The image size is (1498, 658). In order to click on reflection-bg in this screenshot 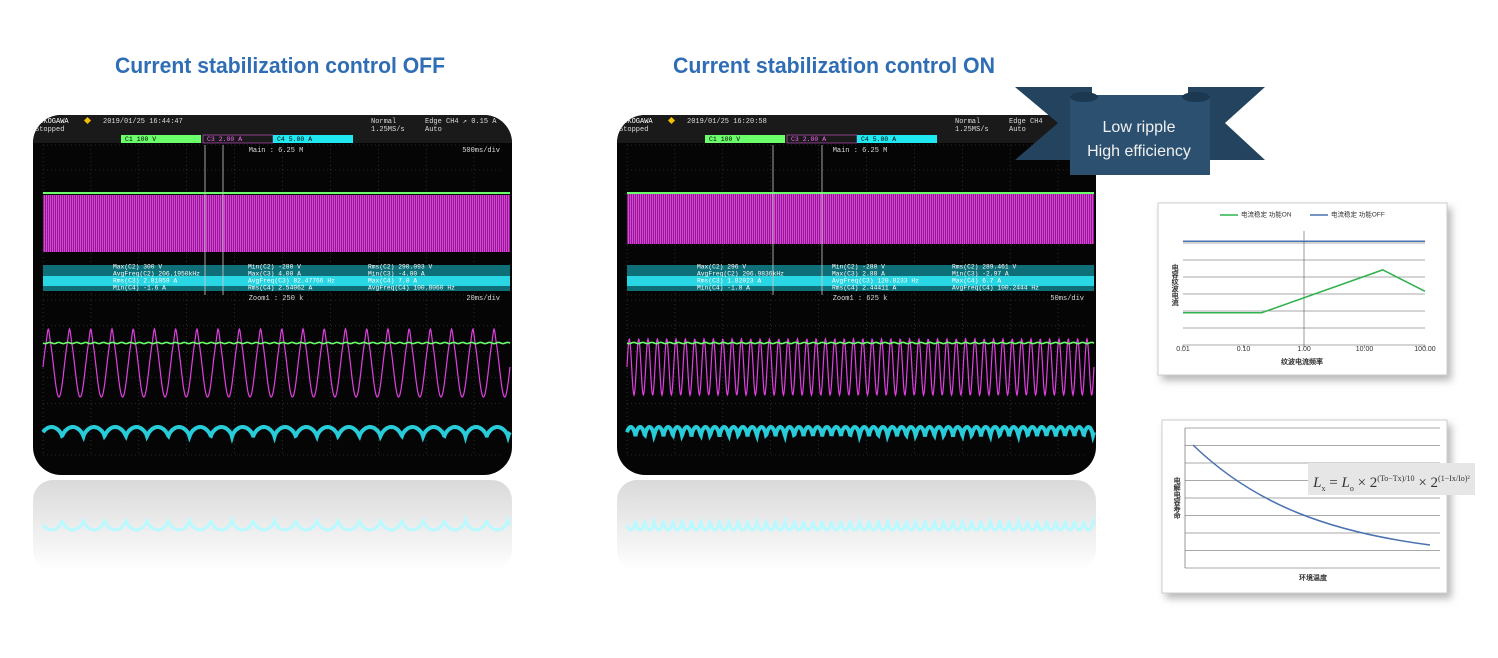, I will do `click(856, 525)`.